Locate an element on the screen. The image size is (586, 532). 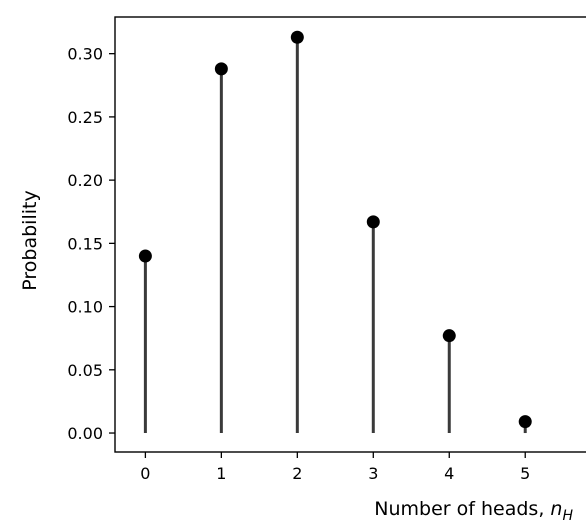
x-tick-label: 4 is located at coordinates (449, 473).